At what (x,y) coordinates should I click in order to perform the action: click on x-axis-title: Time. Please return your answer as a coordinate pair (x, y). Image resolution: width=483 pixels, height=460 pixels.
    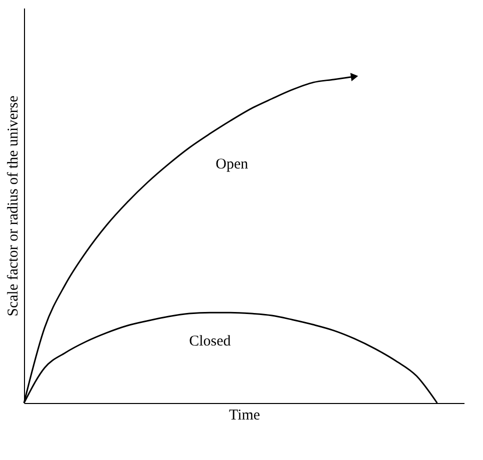
    Looking at the image, I should click on (244, 416).